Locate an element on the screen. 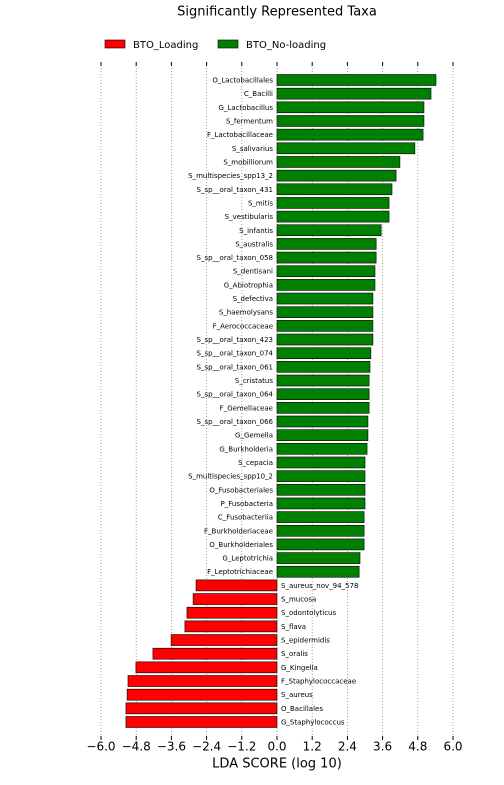  category-label: G_Leptotrichia is located at coordinates (247, 559).